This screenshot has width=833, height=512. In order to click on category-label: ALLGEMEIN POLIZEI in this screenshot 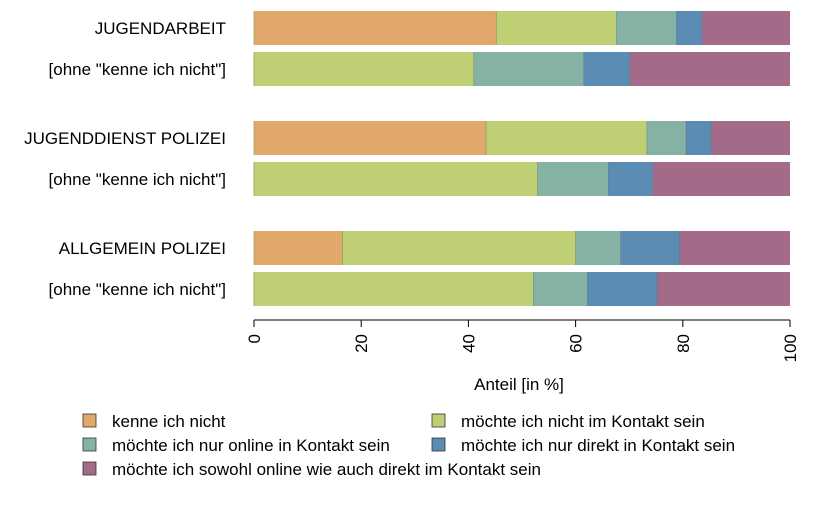, I will do `click(142, 248)`.